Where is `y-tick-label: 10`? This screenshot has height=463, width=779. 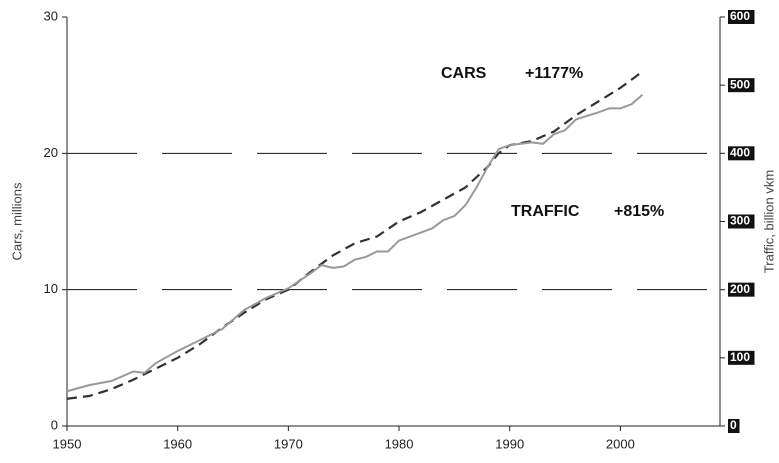
y-tick-label: 10 is located at coordinates (51, 288).